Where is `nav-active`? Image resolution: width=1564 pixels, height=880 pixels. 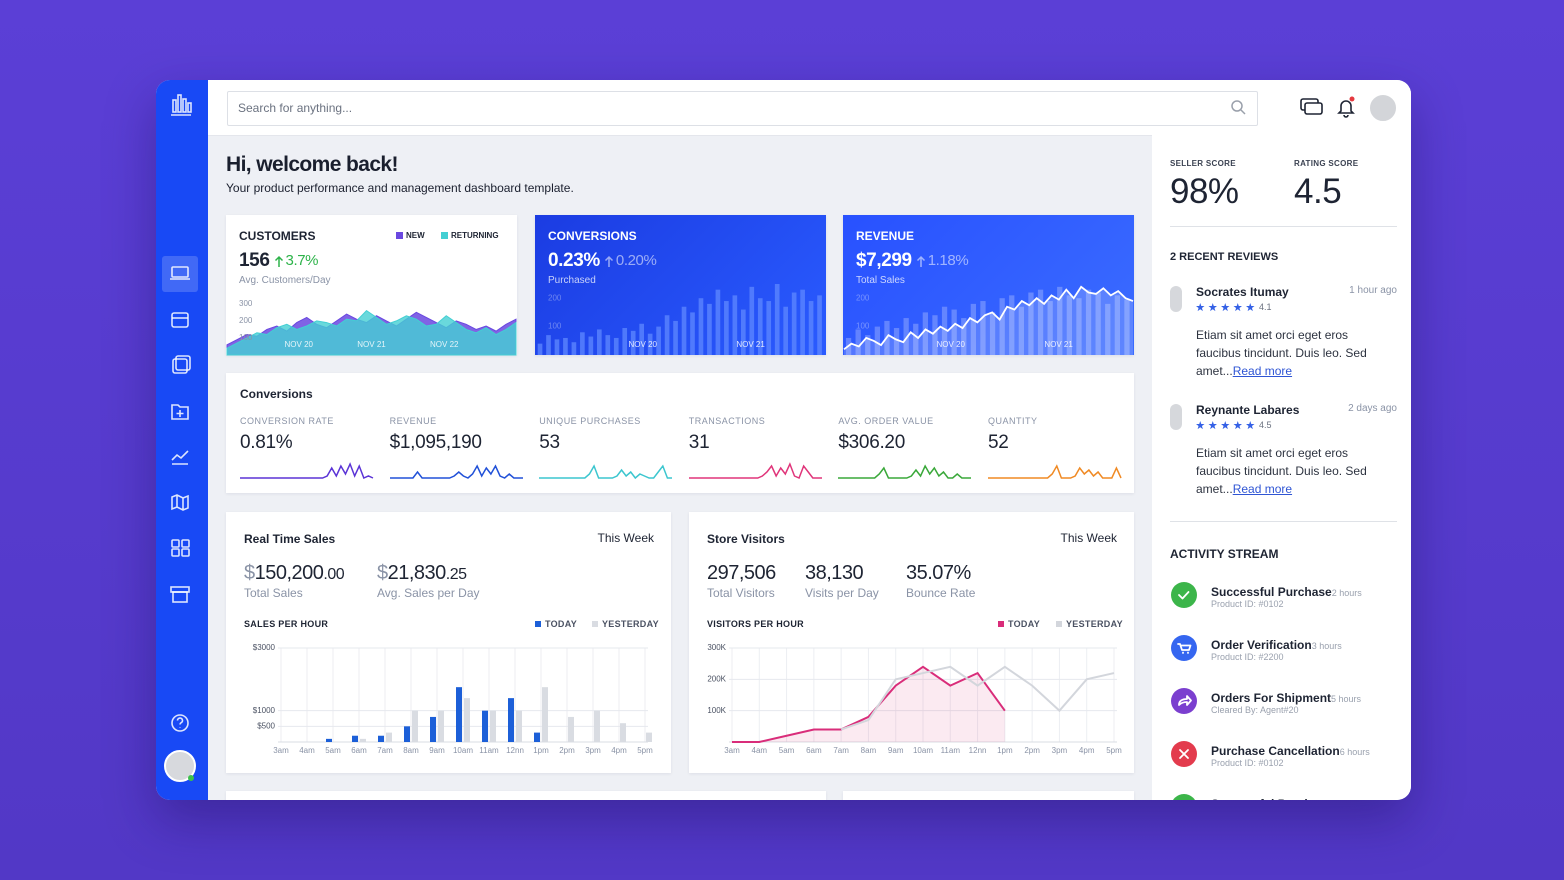
nav-active is located at coordinates (180, 274).